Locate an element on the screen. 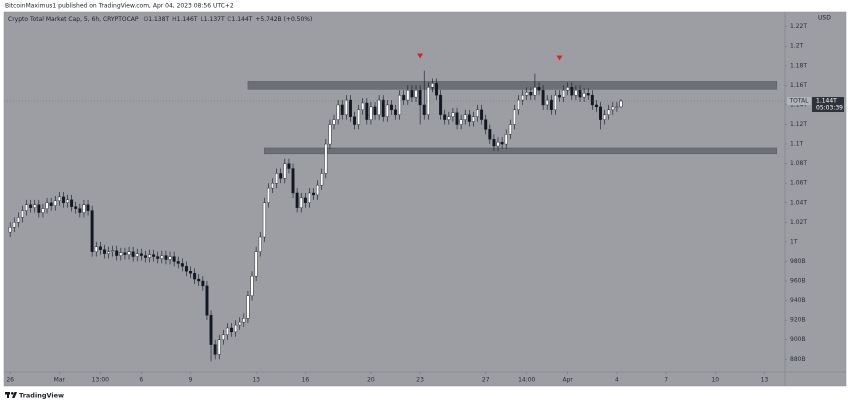 The height and width of the screenshot is (404, 850). x-tick-label: 16 is located at coordinates (306, 380).